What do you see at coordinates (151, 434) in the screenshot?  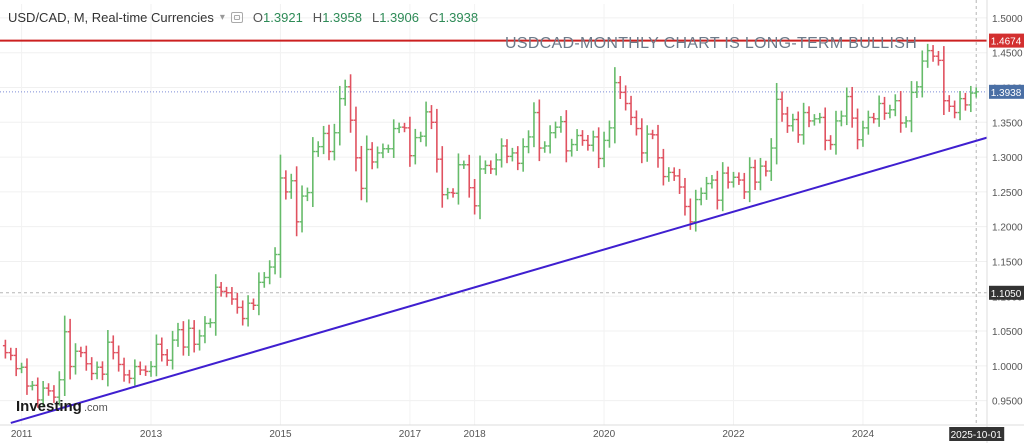 I see `x-tick-label: 2013` at bounding box center [151, 434].